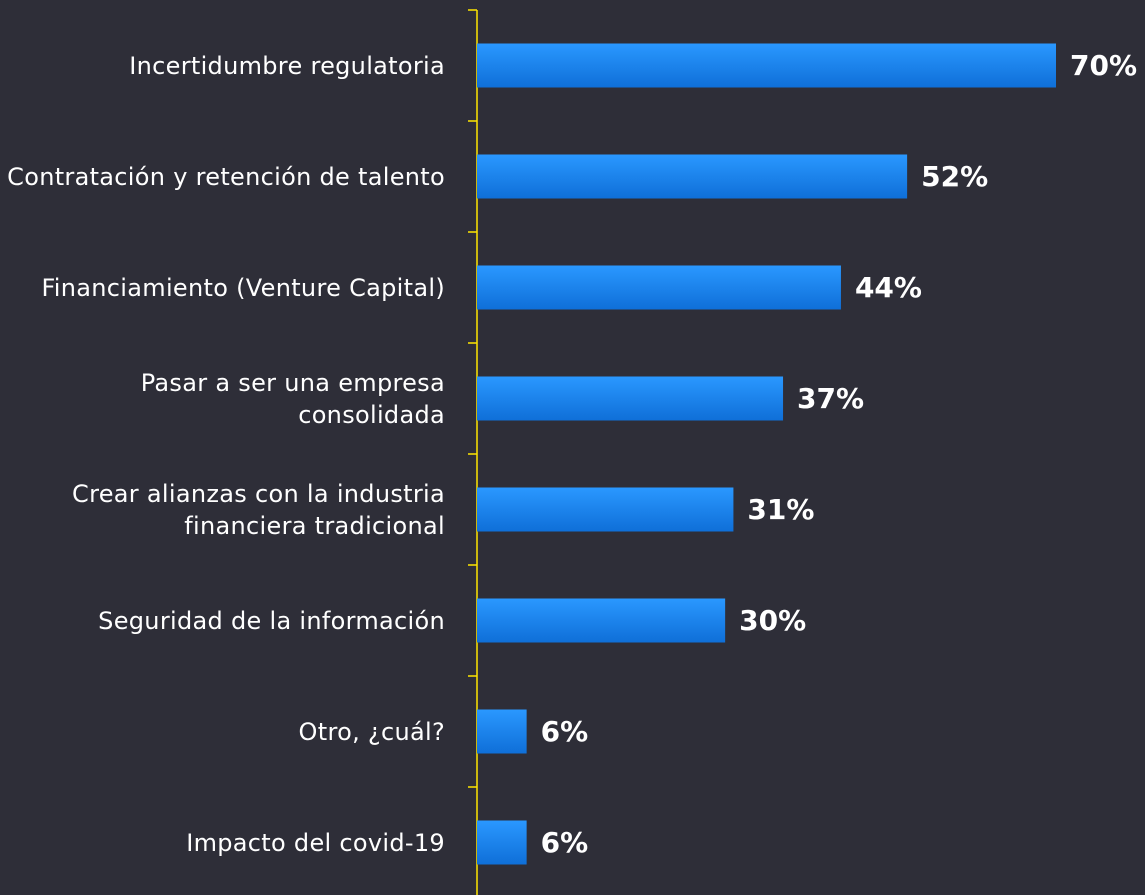 This screenshot has height=895, width=1145. What do you see at coordinates (371, 731) in the screenshot?
I see `category-label: Otro, ¿cuál?` at bounding box center [371, 731].